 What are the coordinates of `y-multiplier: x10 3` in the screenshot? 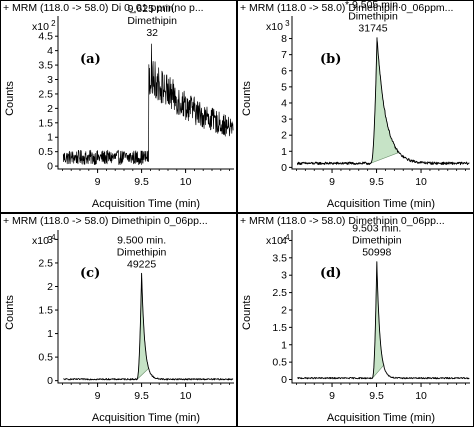 It's located at (278, 26).